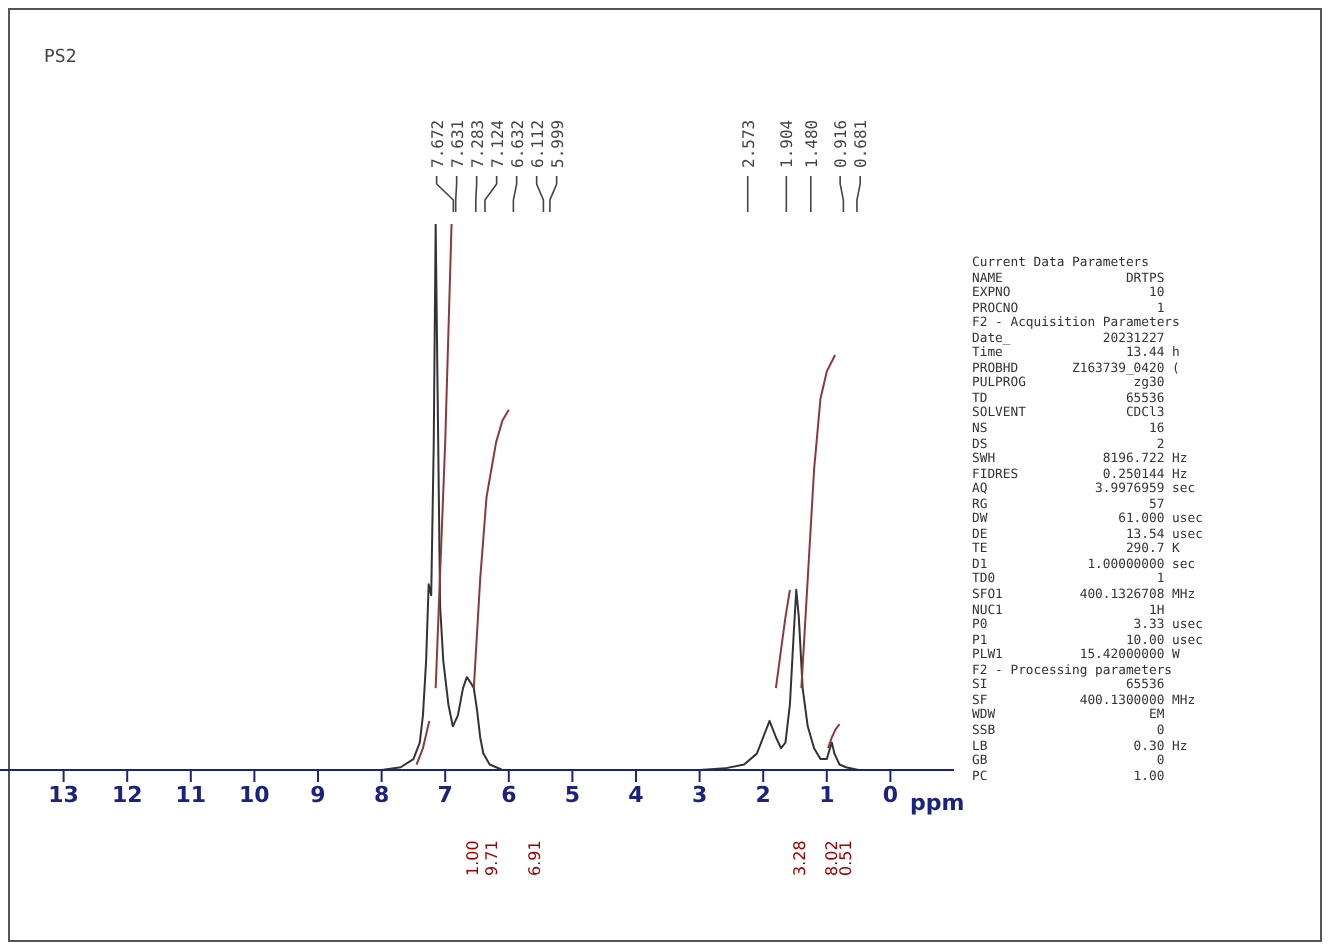 The height and width of the screenshot is (950, 1330). What do you see at coordinates (937, 803) in the screenshot?
I see `x-axis-title: ppm` at bounding box center [937, 803].